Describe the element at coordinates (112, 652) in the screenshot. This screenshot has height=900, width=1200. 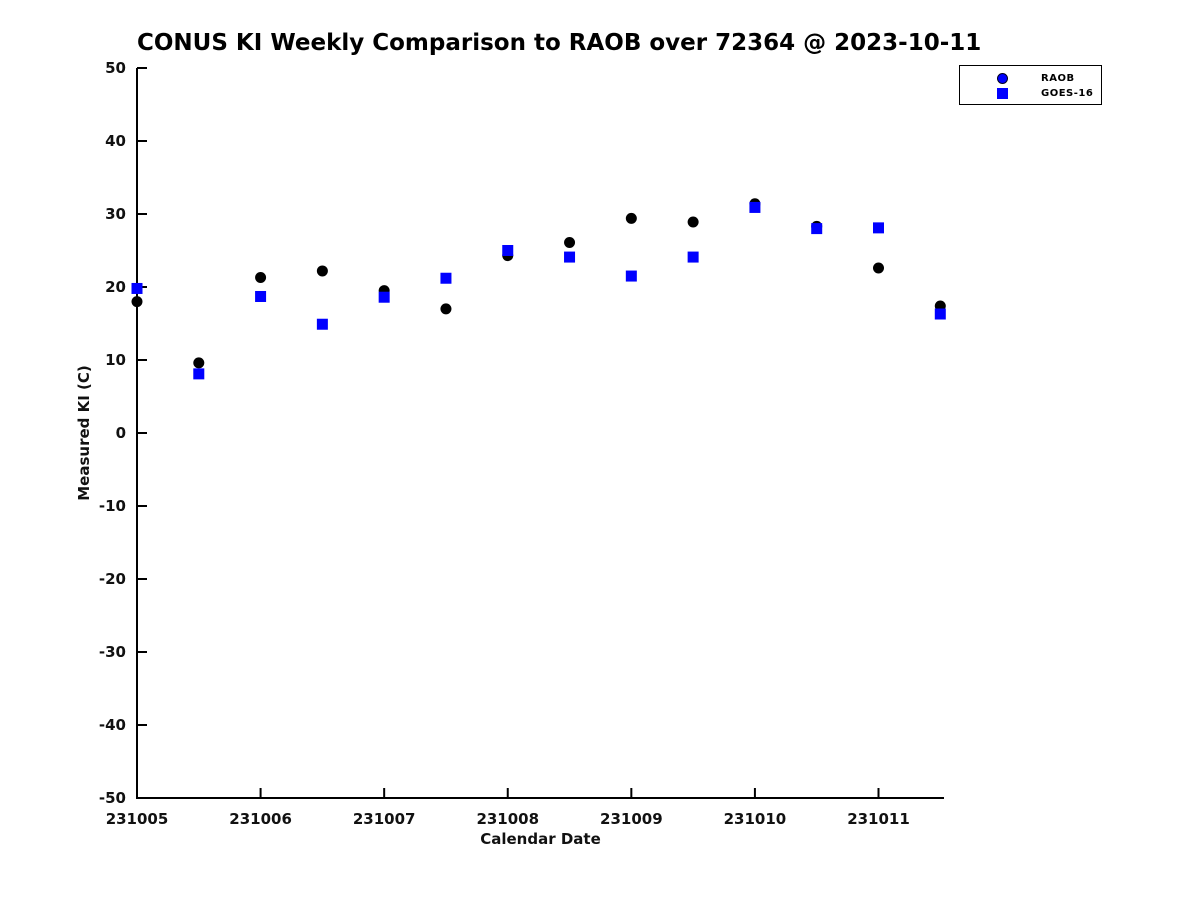
I see `y-tick-label: -30` at that location.